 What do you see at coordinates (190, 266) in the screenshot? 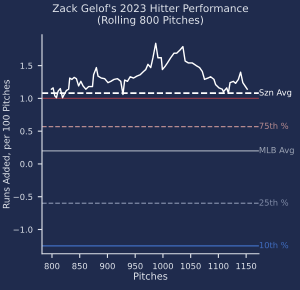
I see `x-tick-label: 1050` at bounding box center [190, 266].